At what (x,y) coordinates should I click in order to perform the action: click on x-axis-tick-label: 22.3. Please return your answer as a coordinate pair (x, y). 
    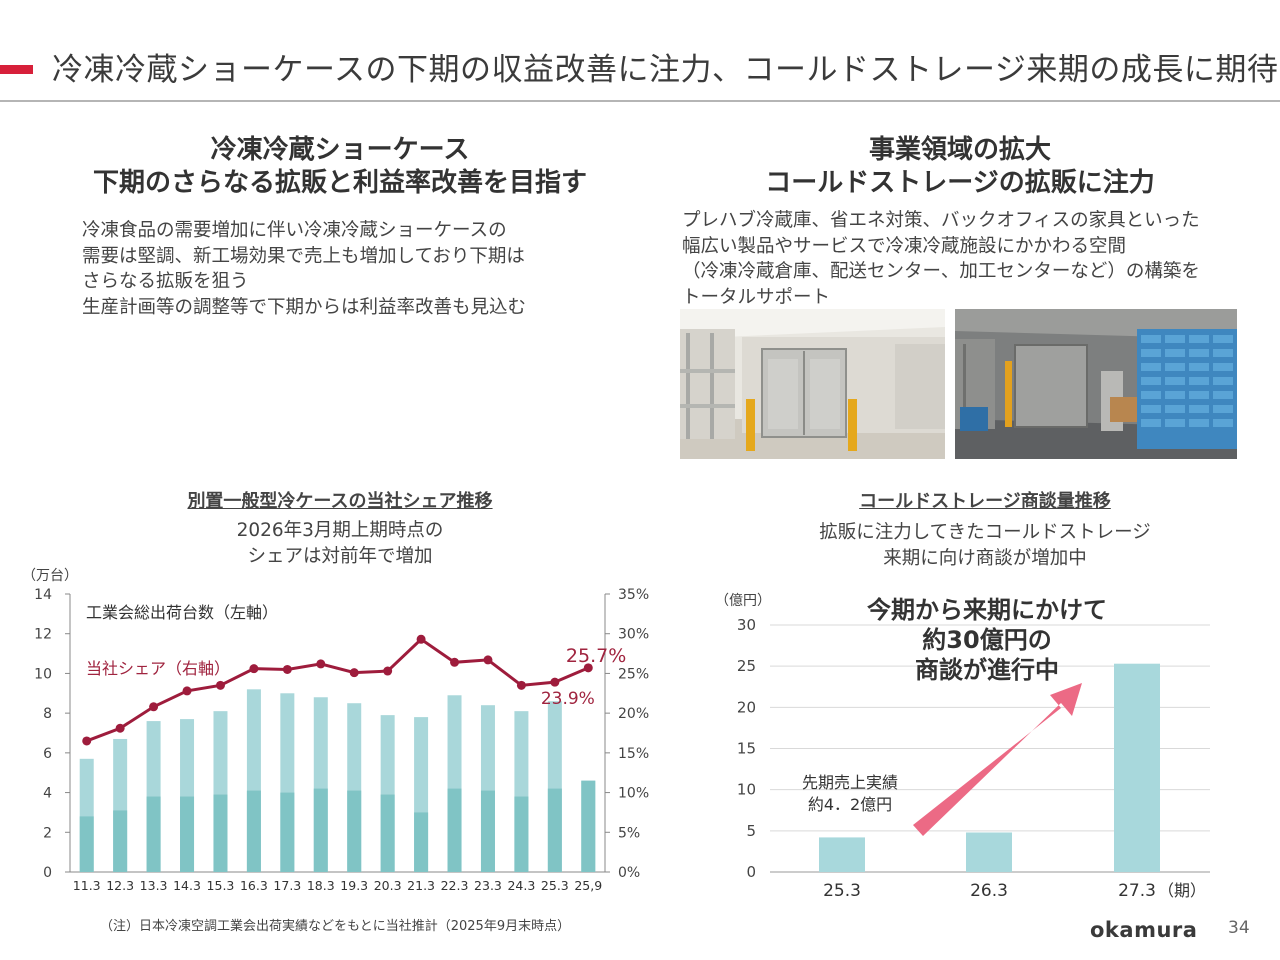
    Looking at the image, I should click on (455, 885).